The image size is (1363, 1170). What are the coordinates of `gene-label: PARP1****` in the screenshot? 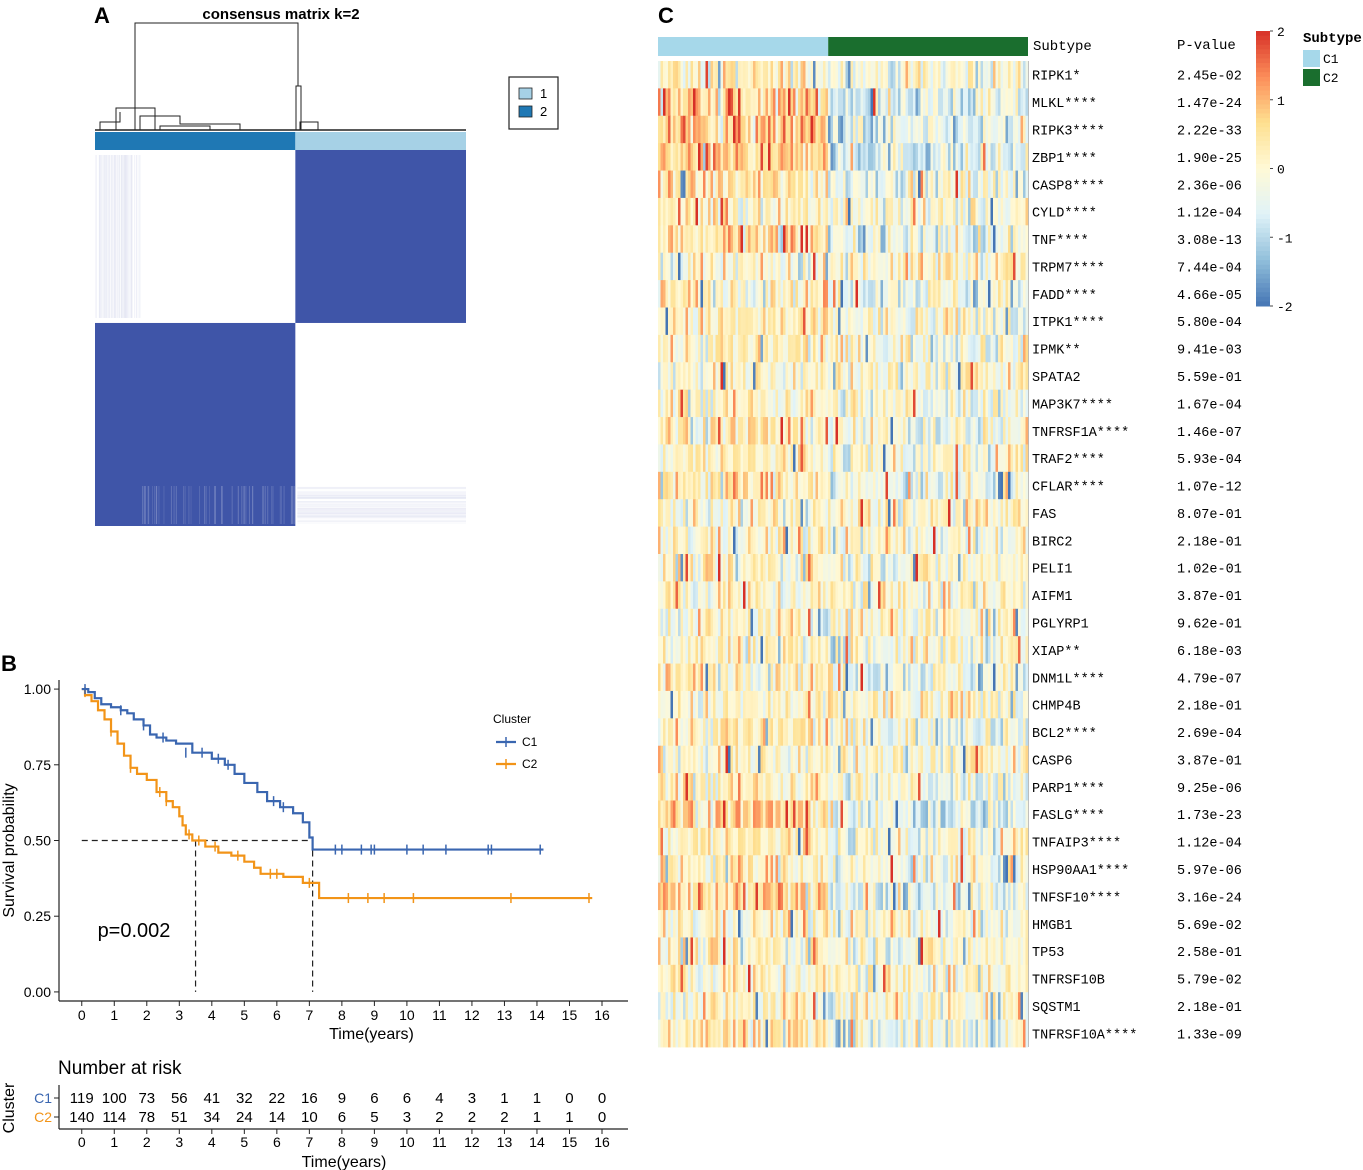 It's located at (1068, 789).